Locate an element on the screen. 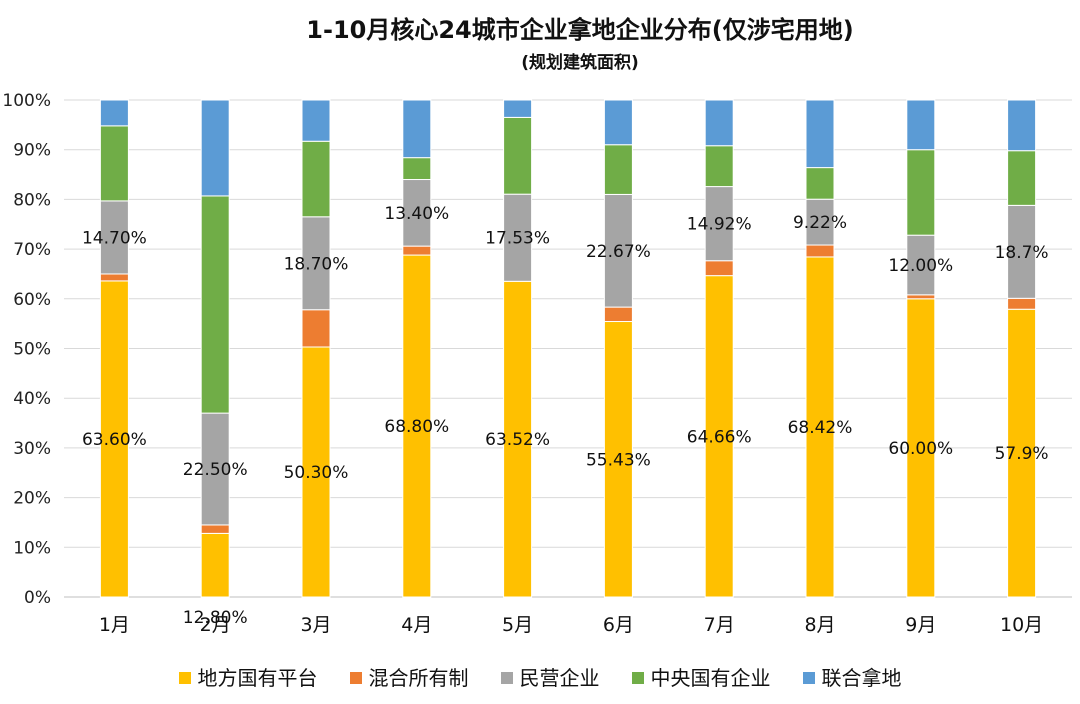  bar-segment-1-1月 is located at coordinates (114, 439).